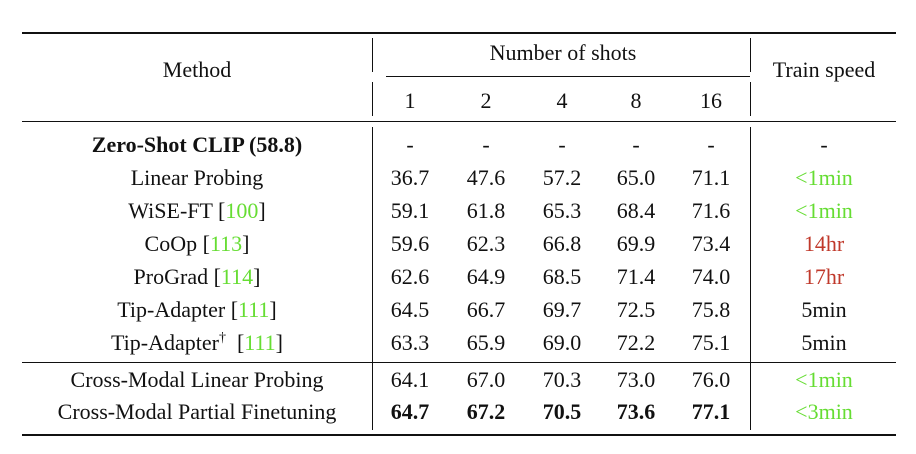  What do you see at coordinates (410, 144) in the screenshot?
I see `zero-shot-1: -` at bounding box center [410, 144].